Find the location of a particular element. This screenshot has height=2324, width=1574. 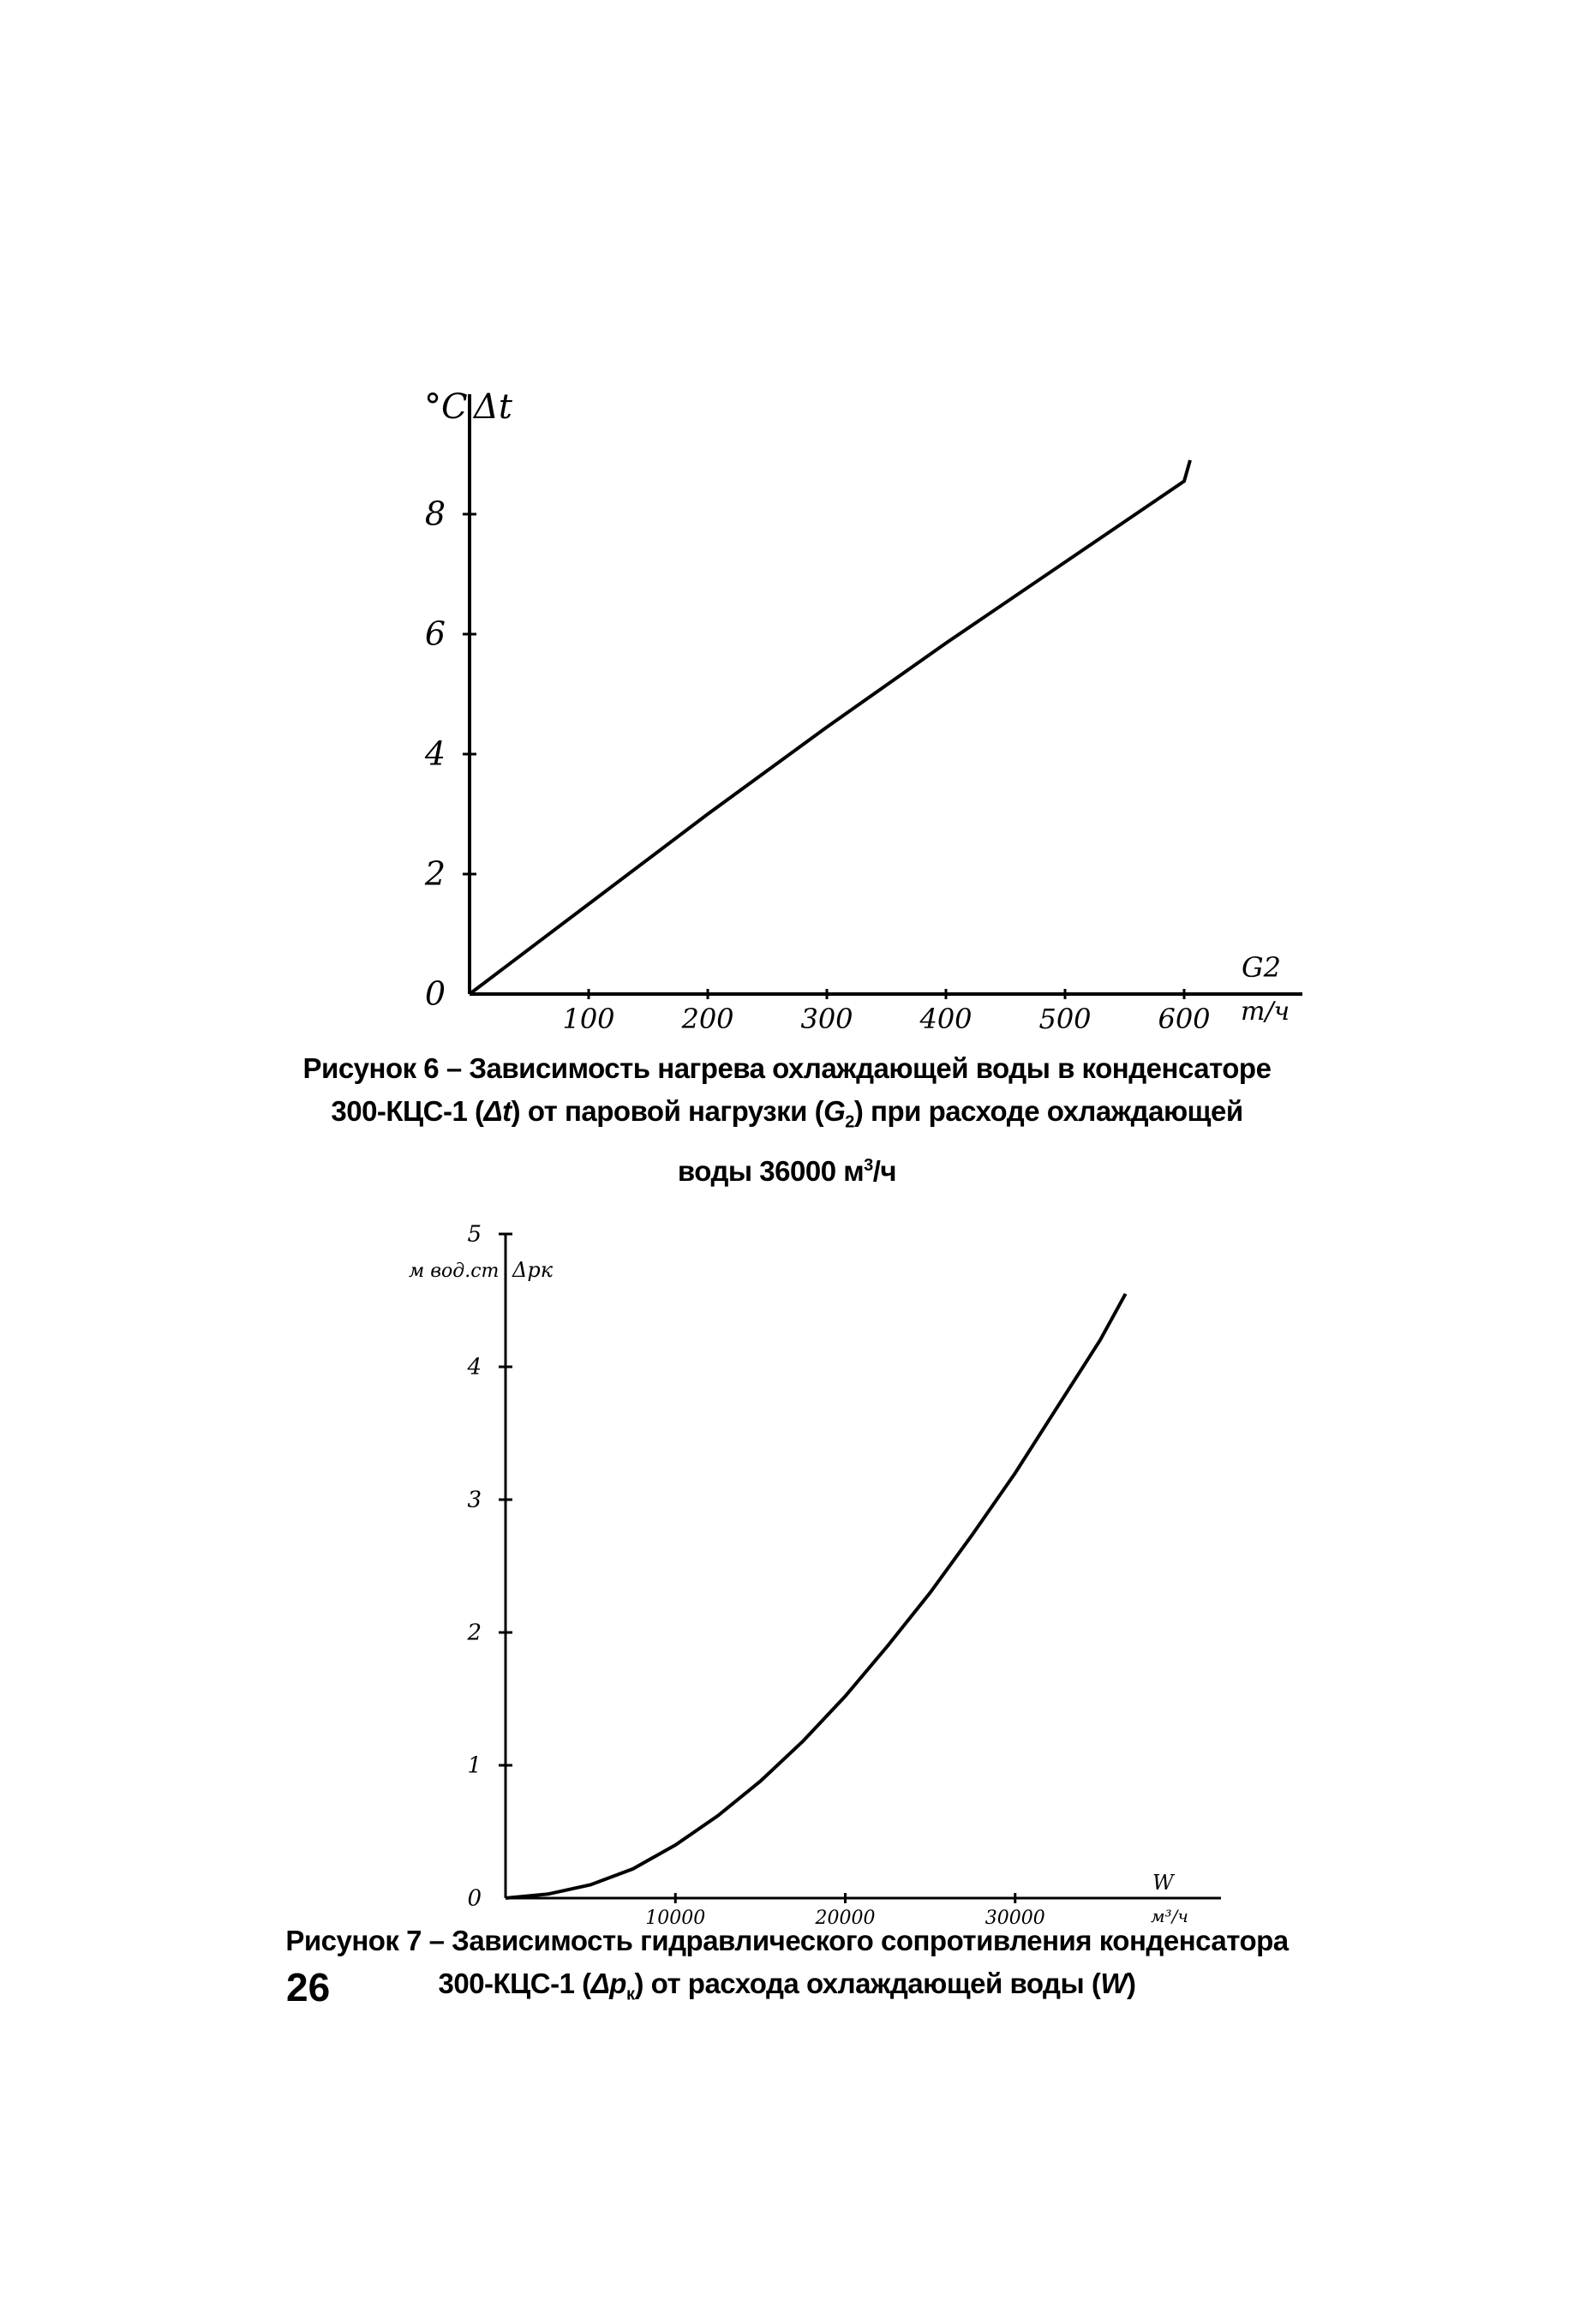

y-tick-label: 3 is located at coordinates (474, 1501).